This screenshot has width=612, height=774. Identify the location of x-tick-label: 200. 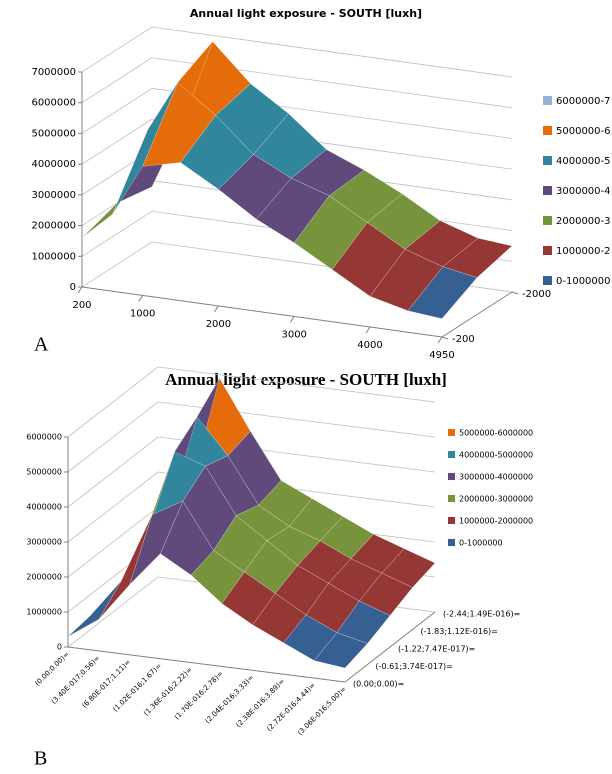
(81, 305).